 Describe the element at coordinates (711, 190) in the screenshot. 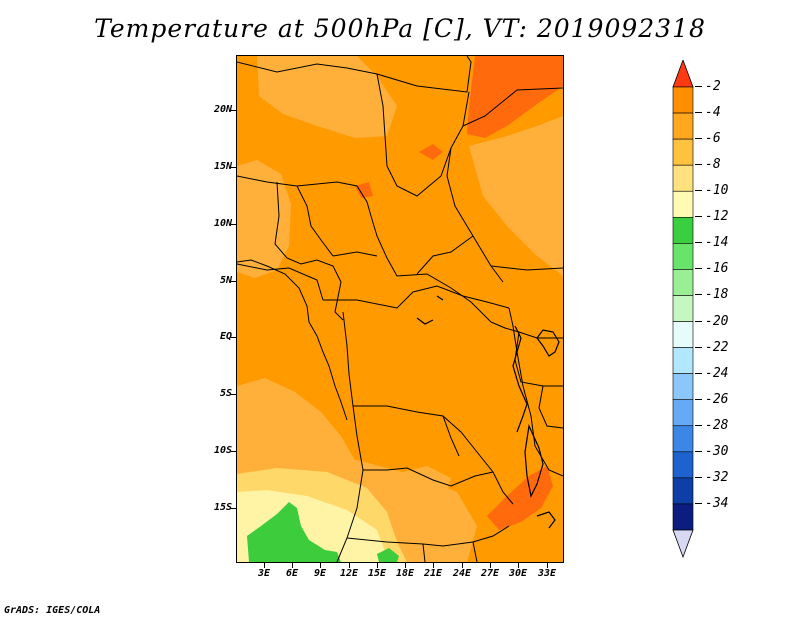

I see `colorbar-label: -10` at that location.